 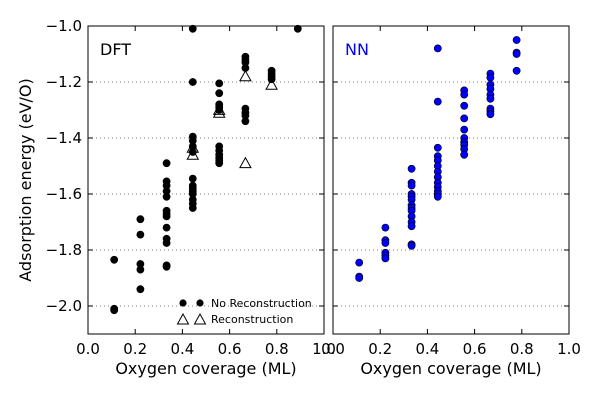 What do you see at coordinates (252, 319) in the screenshot?
I see `legend-label-reconstruction: Reconstruction` at bounding box center [252, 319].